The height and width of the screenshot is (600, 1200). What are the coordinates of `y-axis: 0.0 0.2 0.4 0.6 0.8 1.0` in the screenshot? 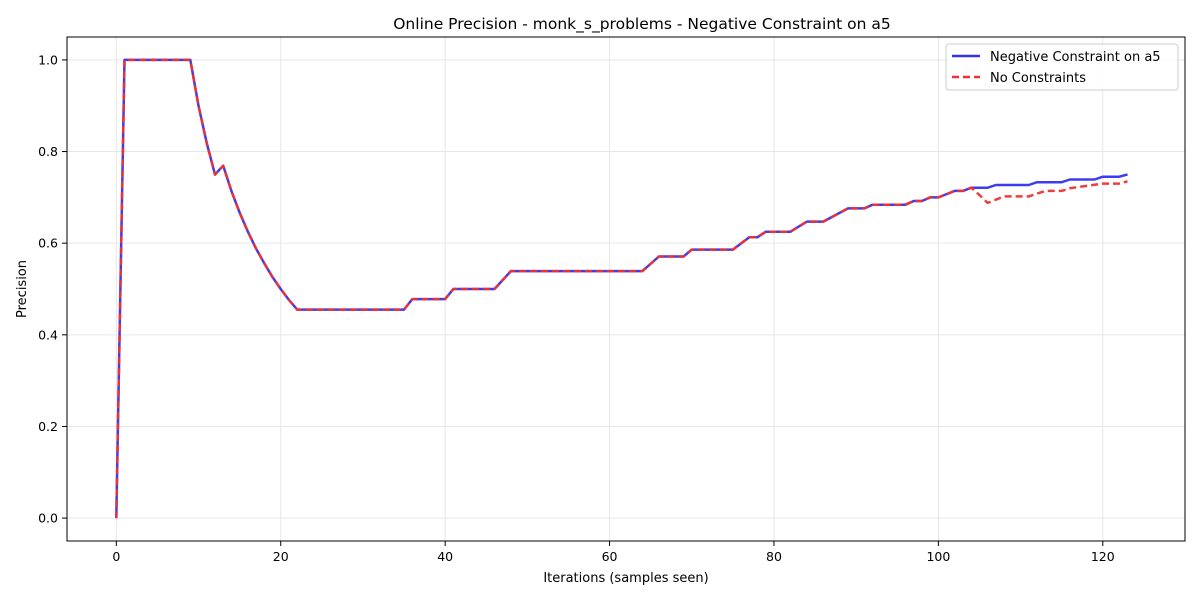 It's located at (52, 289).